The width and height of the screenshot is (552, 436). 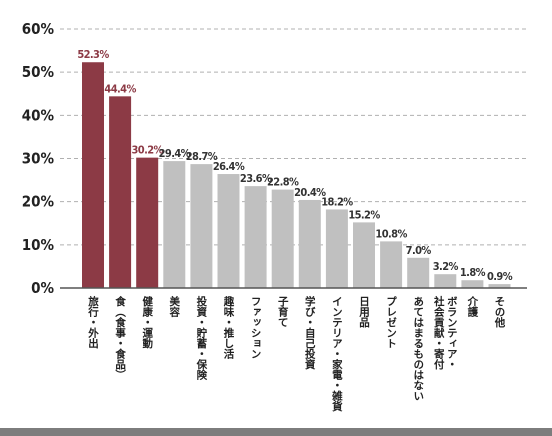 What do you see at coordinates (472, 306) in the screenshot?
I see `category-label: 介護` at bounding box center [472, 306].